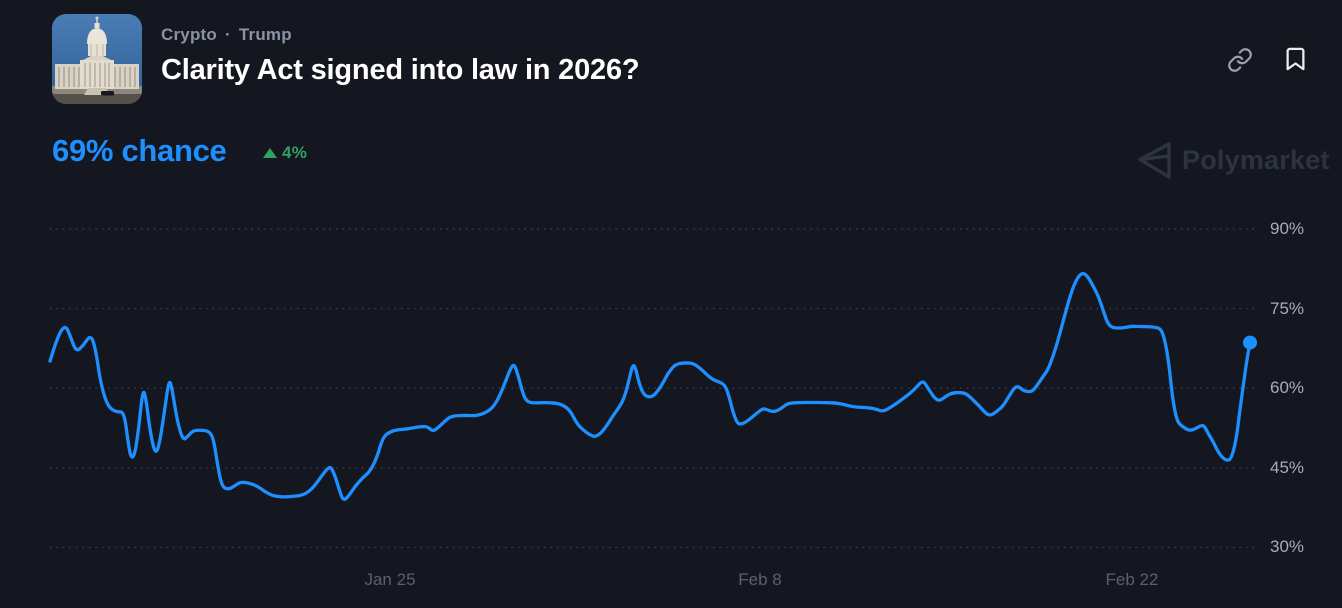  What do you see at coordinates (1256, 160) in the screenshot?
I see `polymarket-wordmark: Polymarket` at bounding box center [1256, 160].